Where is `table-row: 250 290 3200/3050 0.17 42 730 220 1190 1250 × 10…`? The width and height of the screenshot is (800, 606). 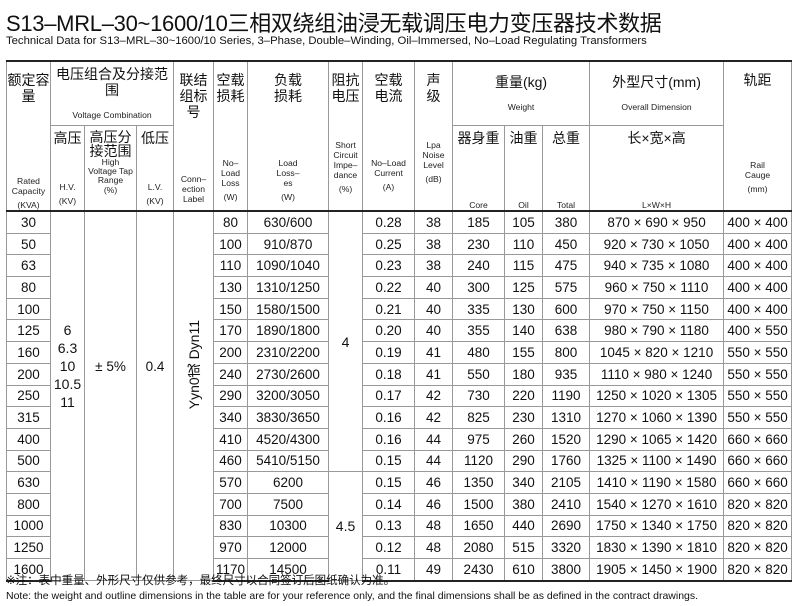
table-row: 250 290 3200/3050 0.17 42 730 220 1190 1250 × 10… is located at coordinates (399, 396).